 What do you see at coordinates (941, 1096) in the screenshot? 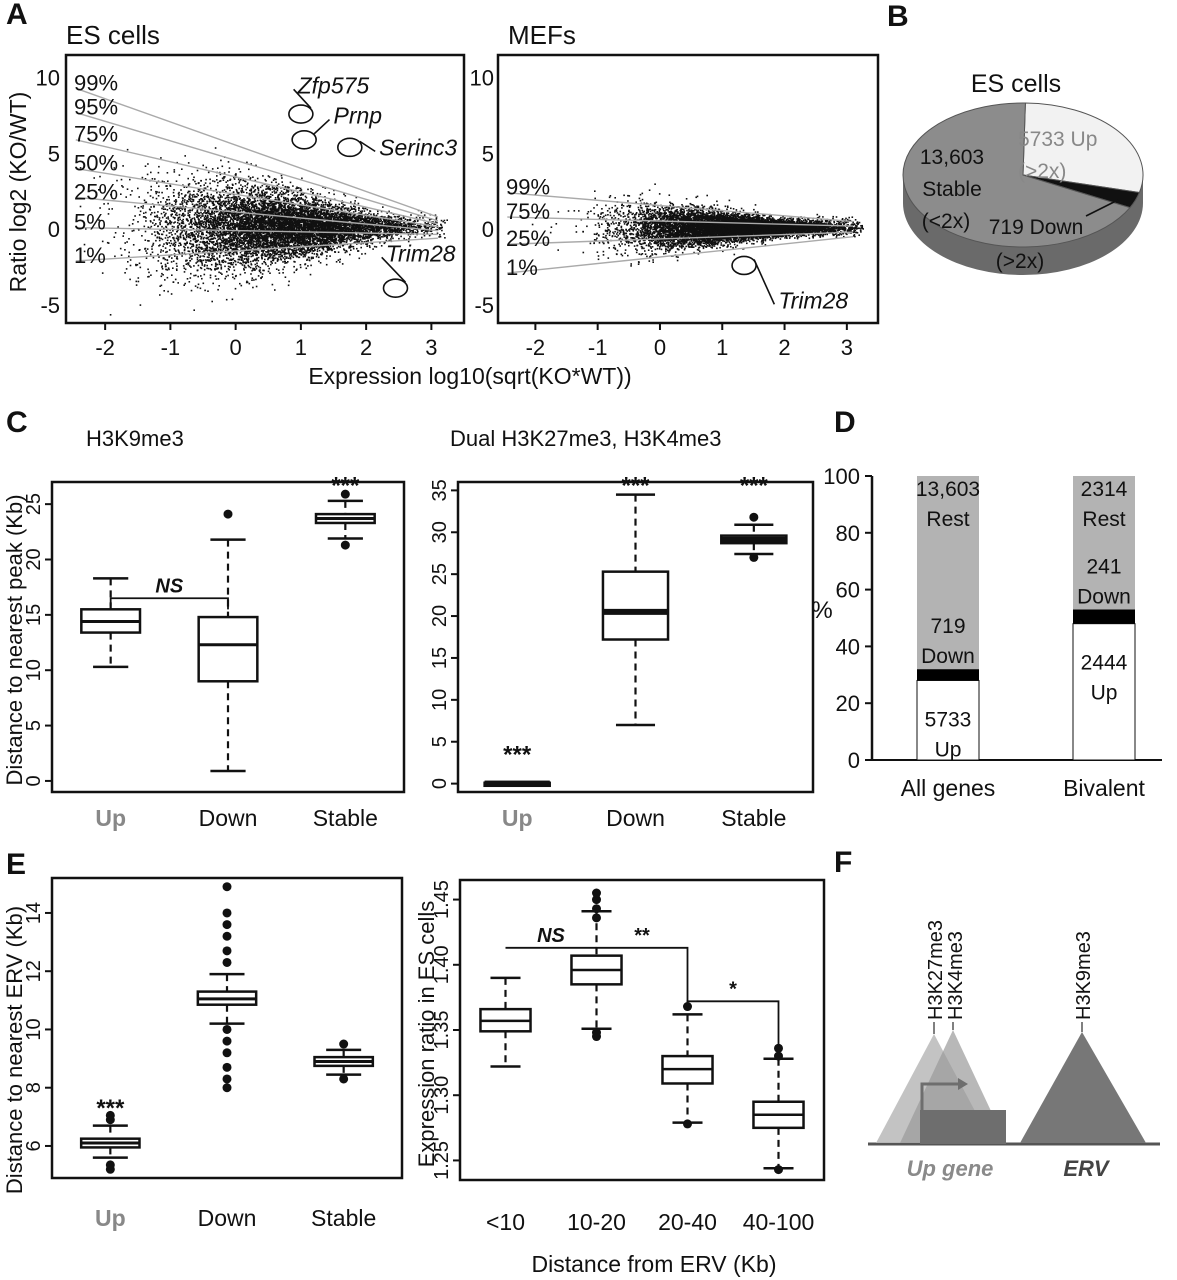
I see `tss-arrow-icon` at bounding box center [941, 1096].